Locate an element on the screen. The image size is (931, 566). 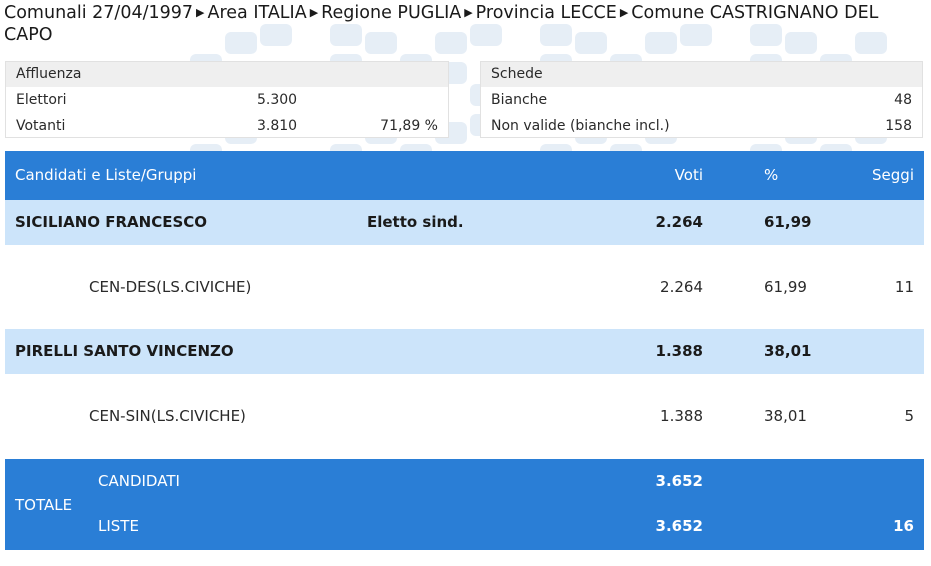
candidate-name: SICILIANO FRANCESCO is located at coordinates (111, 222).